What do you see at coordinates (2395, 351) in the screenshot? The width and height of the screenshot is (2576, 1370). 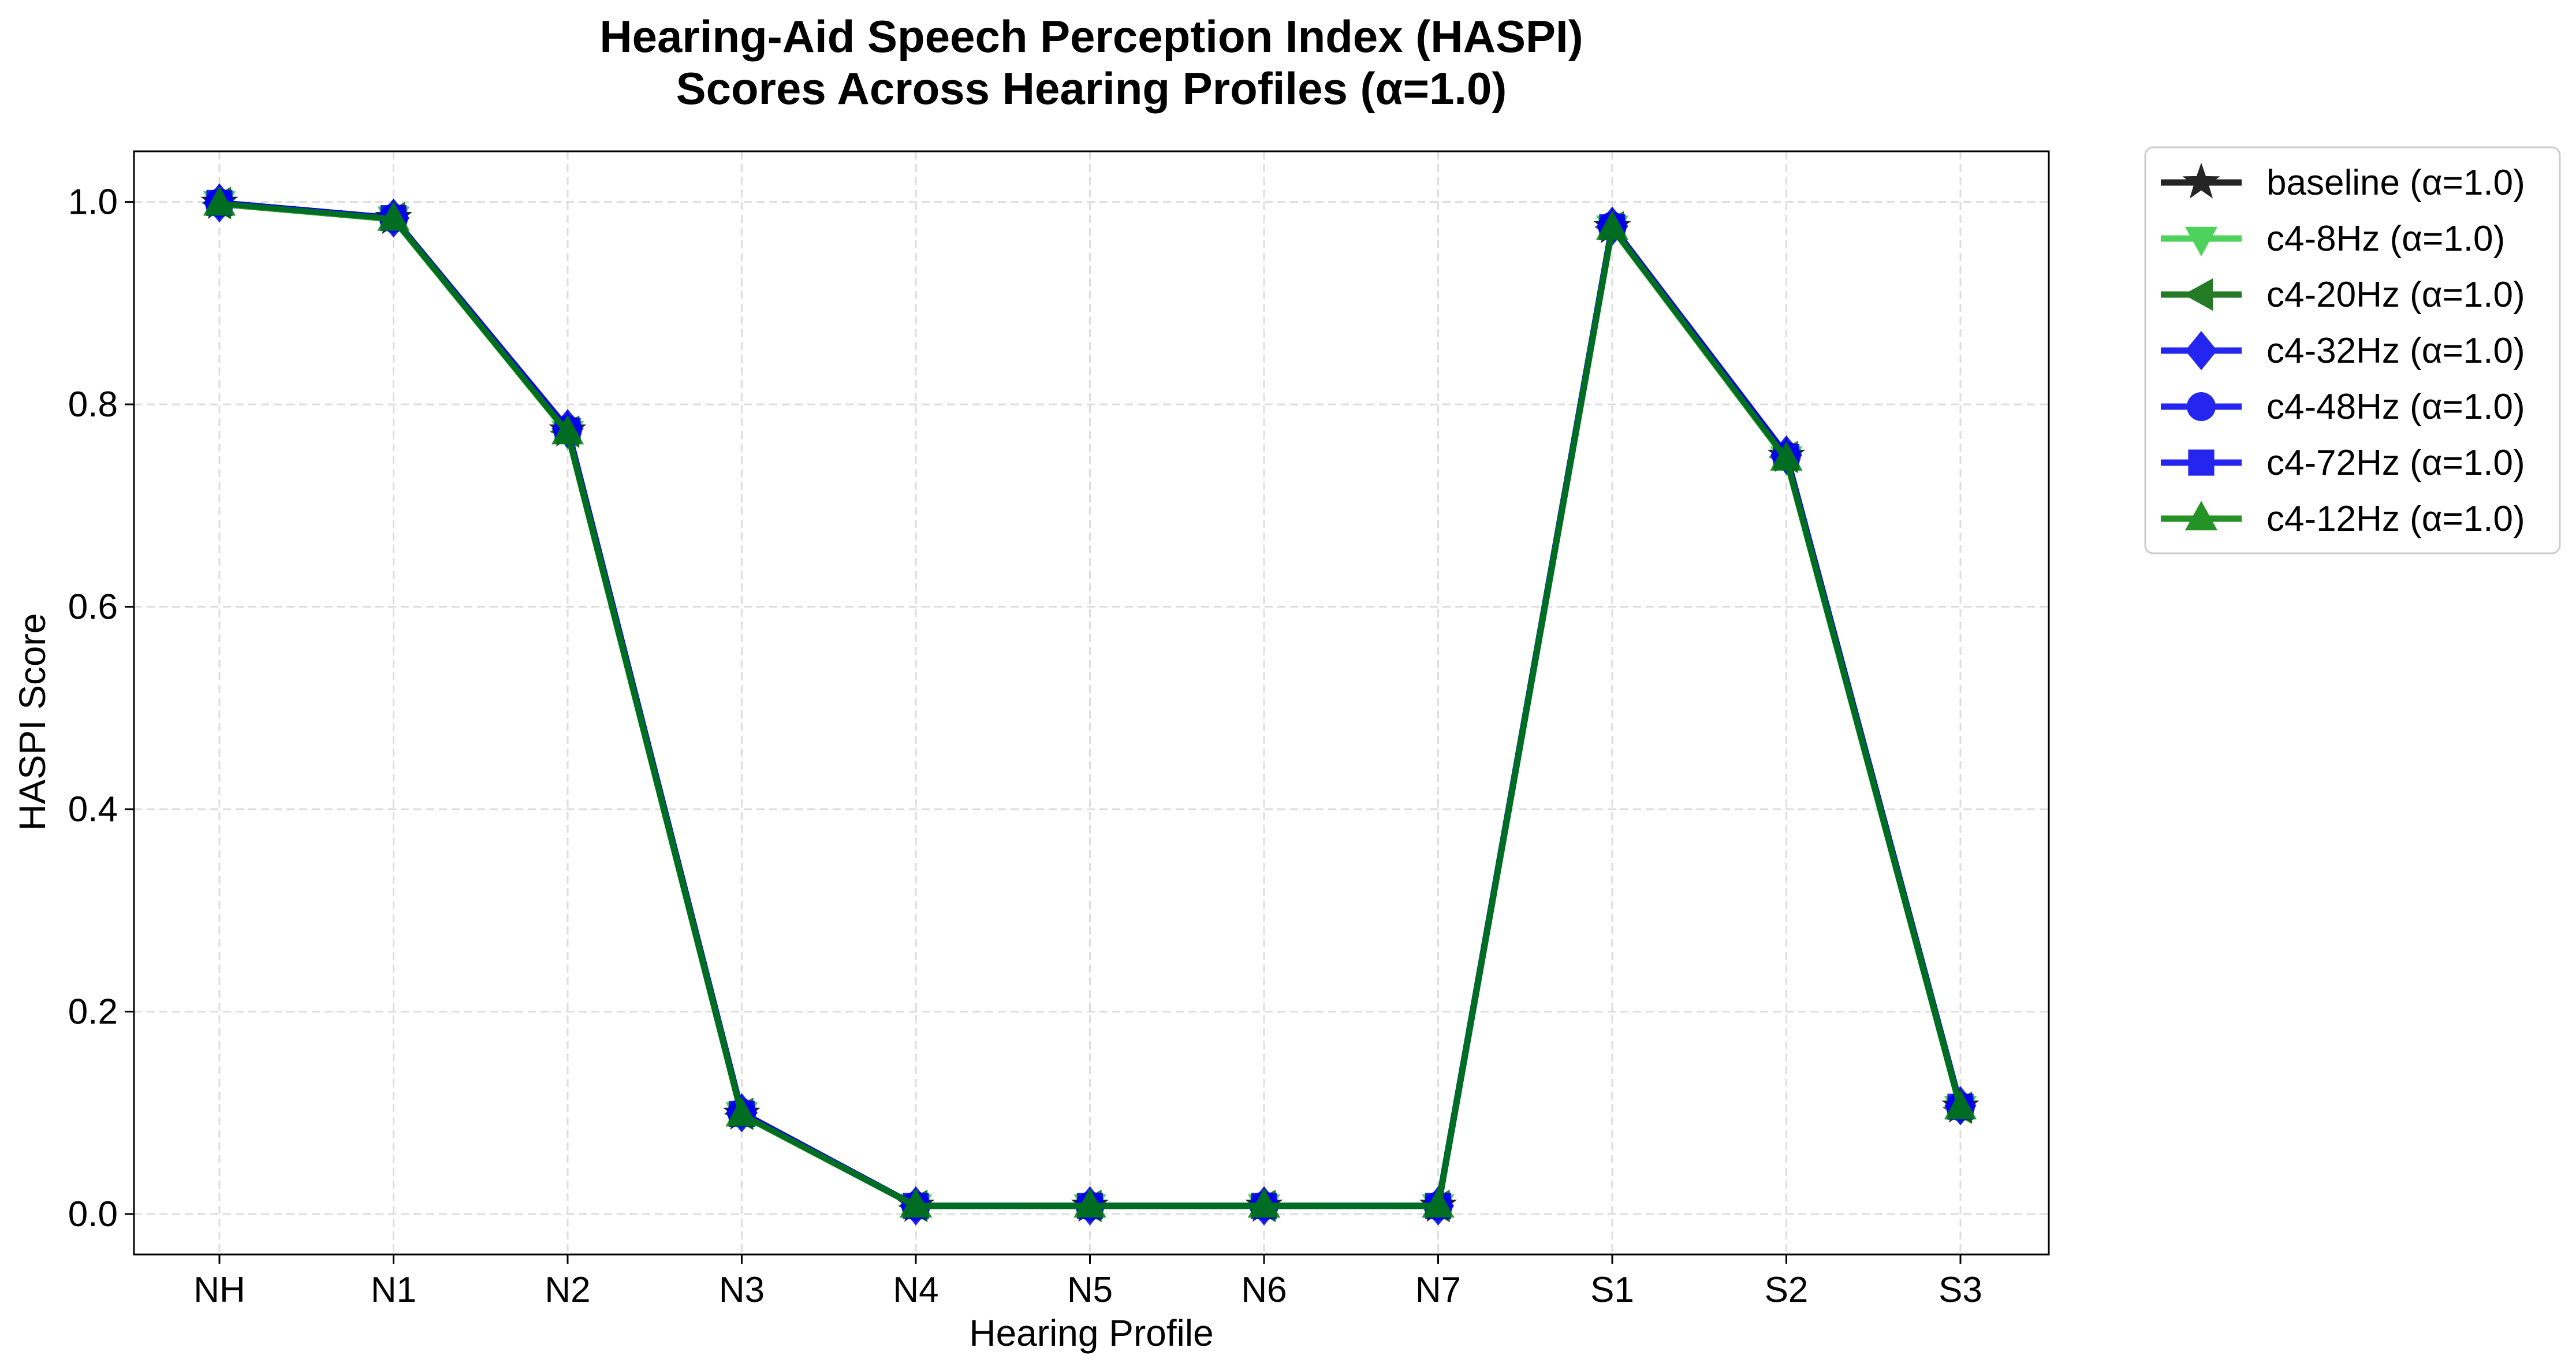 I see `legend-label: c4-32Hz (α=1.0)` at bounding box center [2395, 351].